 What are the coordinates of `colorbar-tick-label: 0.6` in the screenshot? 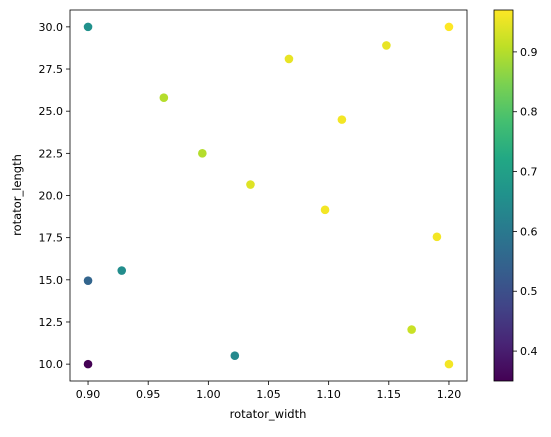 It's located at (529, 231).